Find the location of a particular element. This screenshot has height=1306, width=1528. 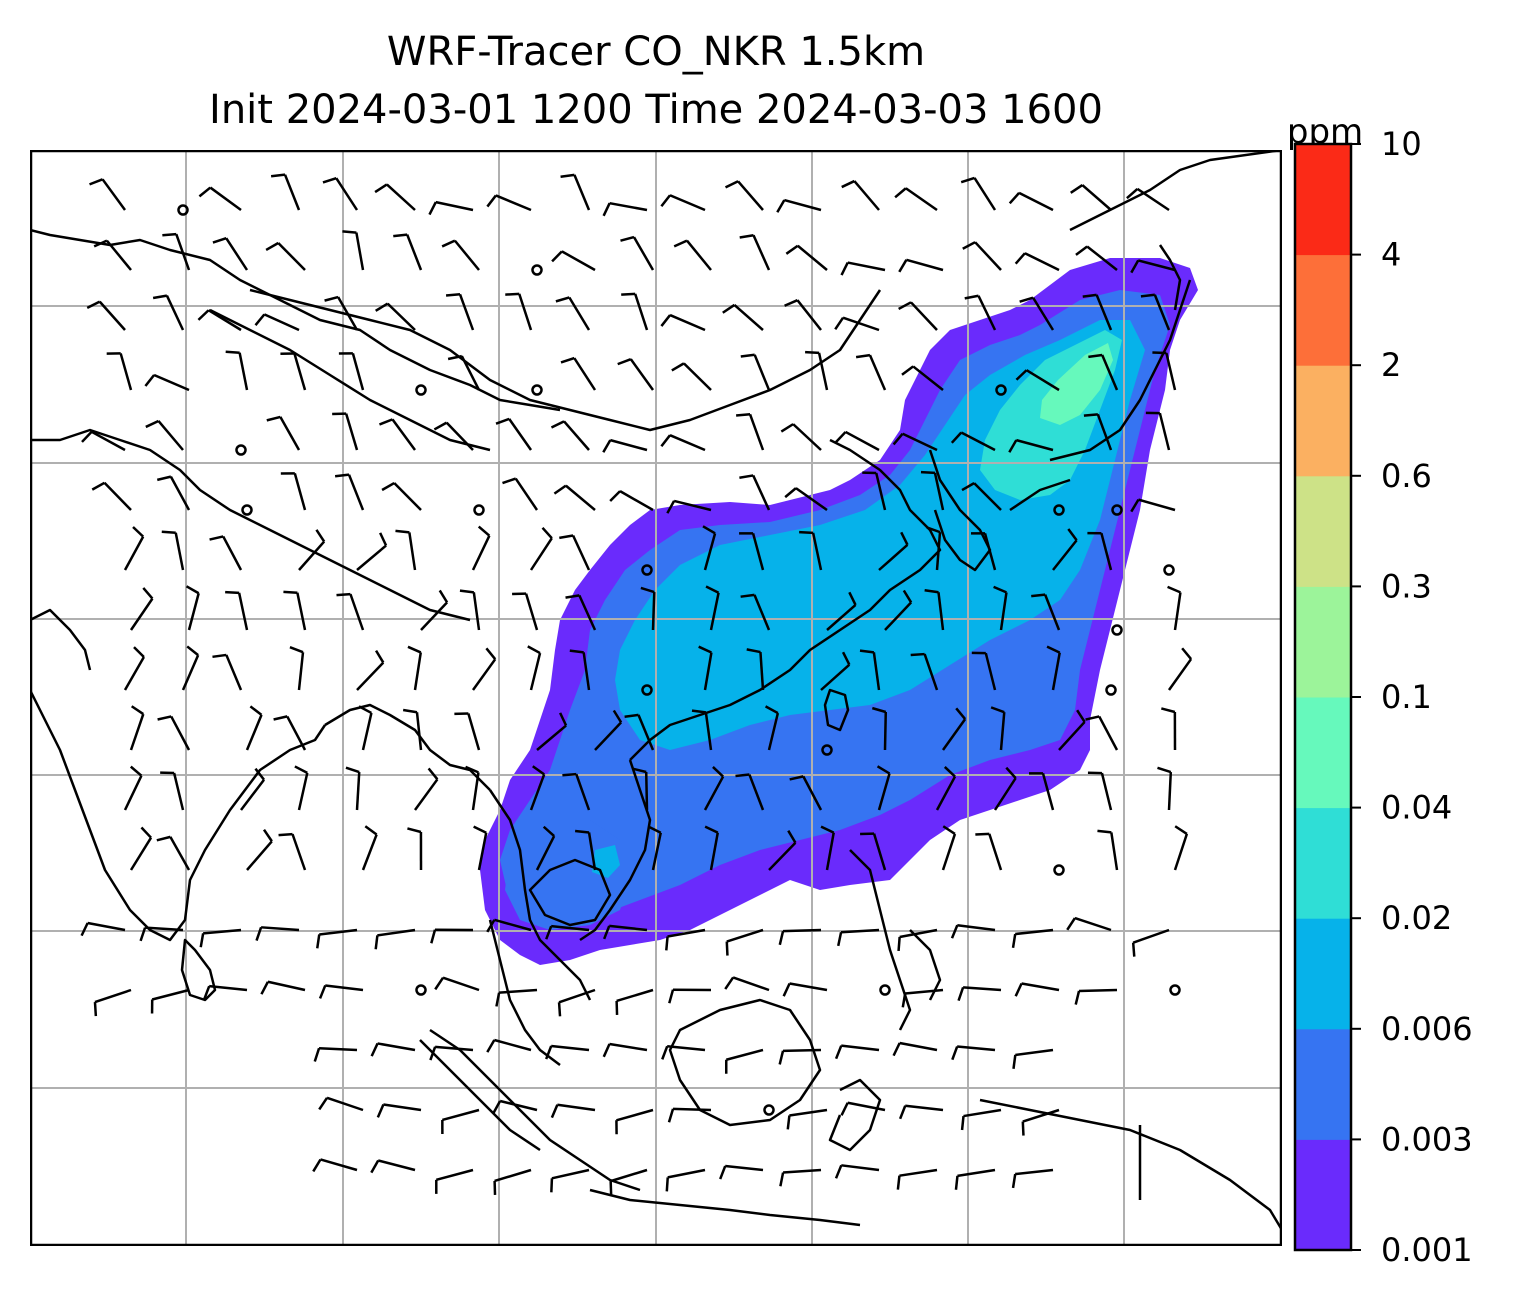

colorbar-segment is located at coordinates (1323, 642).